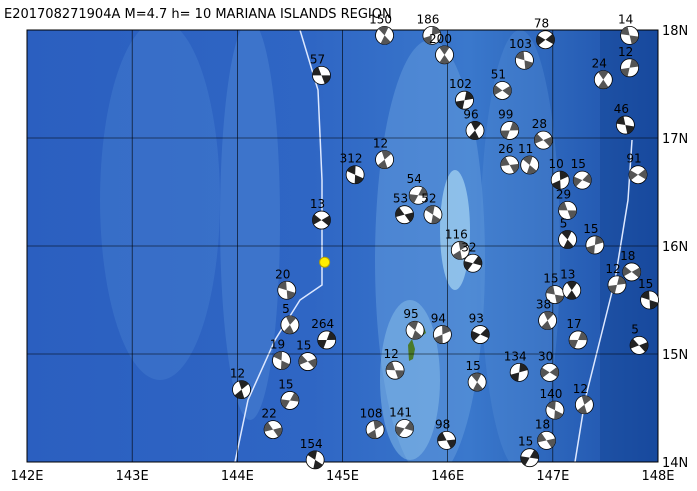 This screenshot has width=697, height=491. What do you see at coordinates (380, 19) in the screenshot?
I see `depth-label: 150` at bounding box center [380, 19].